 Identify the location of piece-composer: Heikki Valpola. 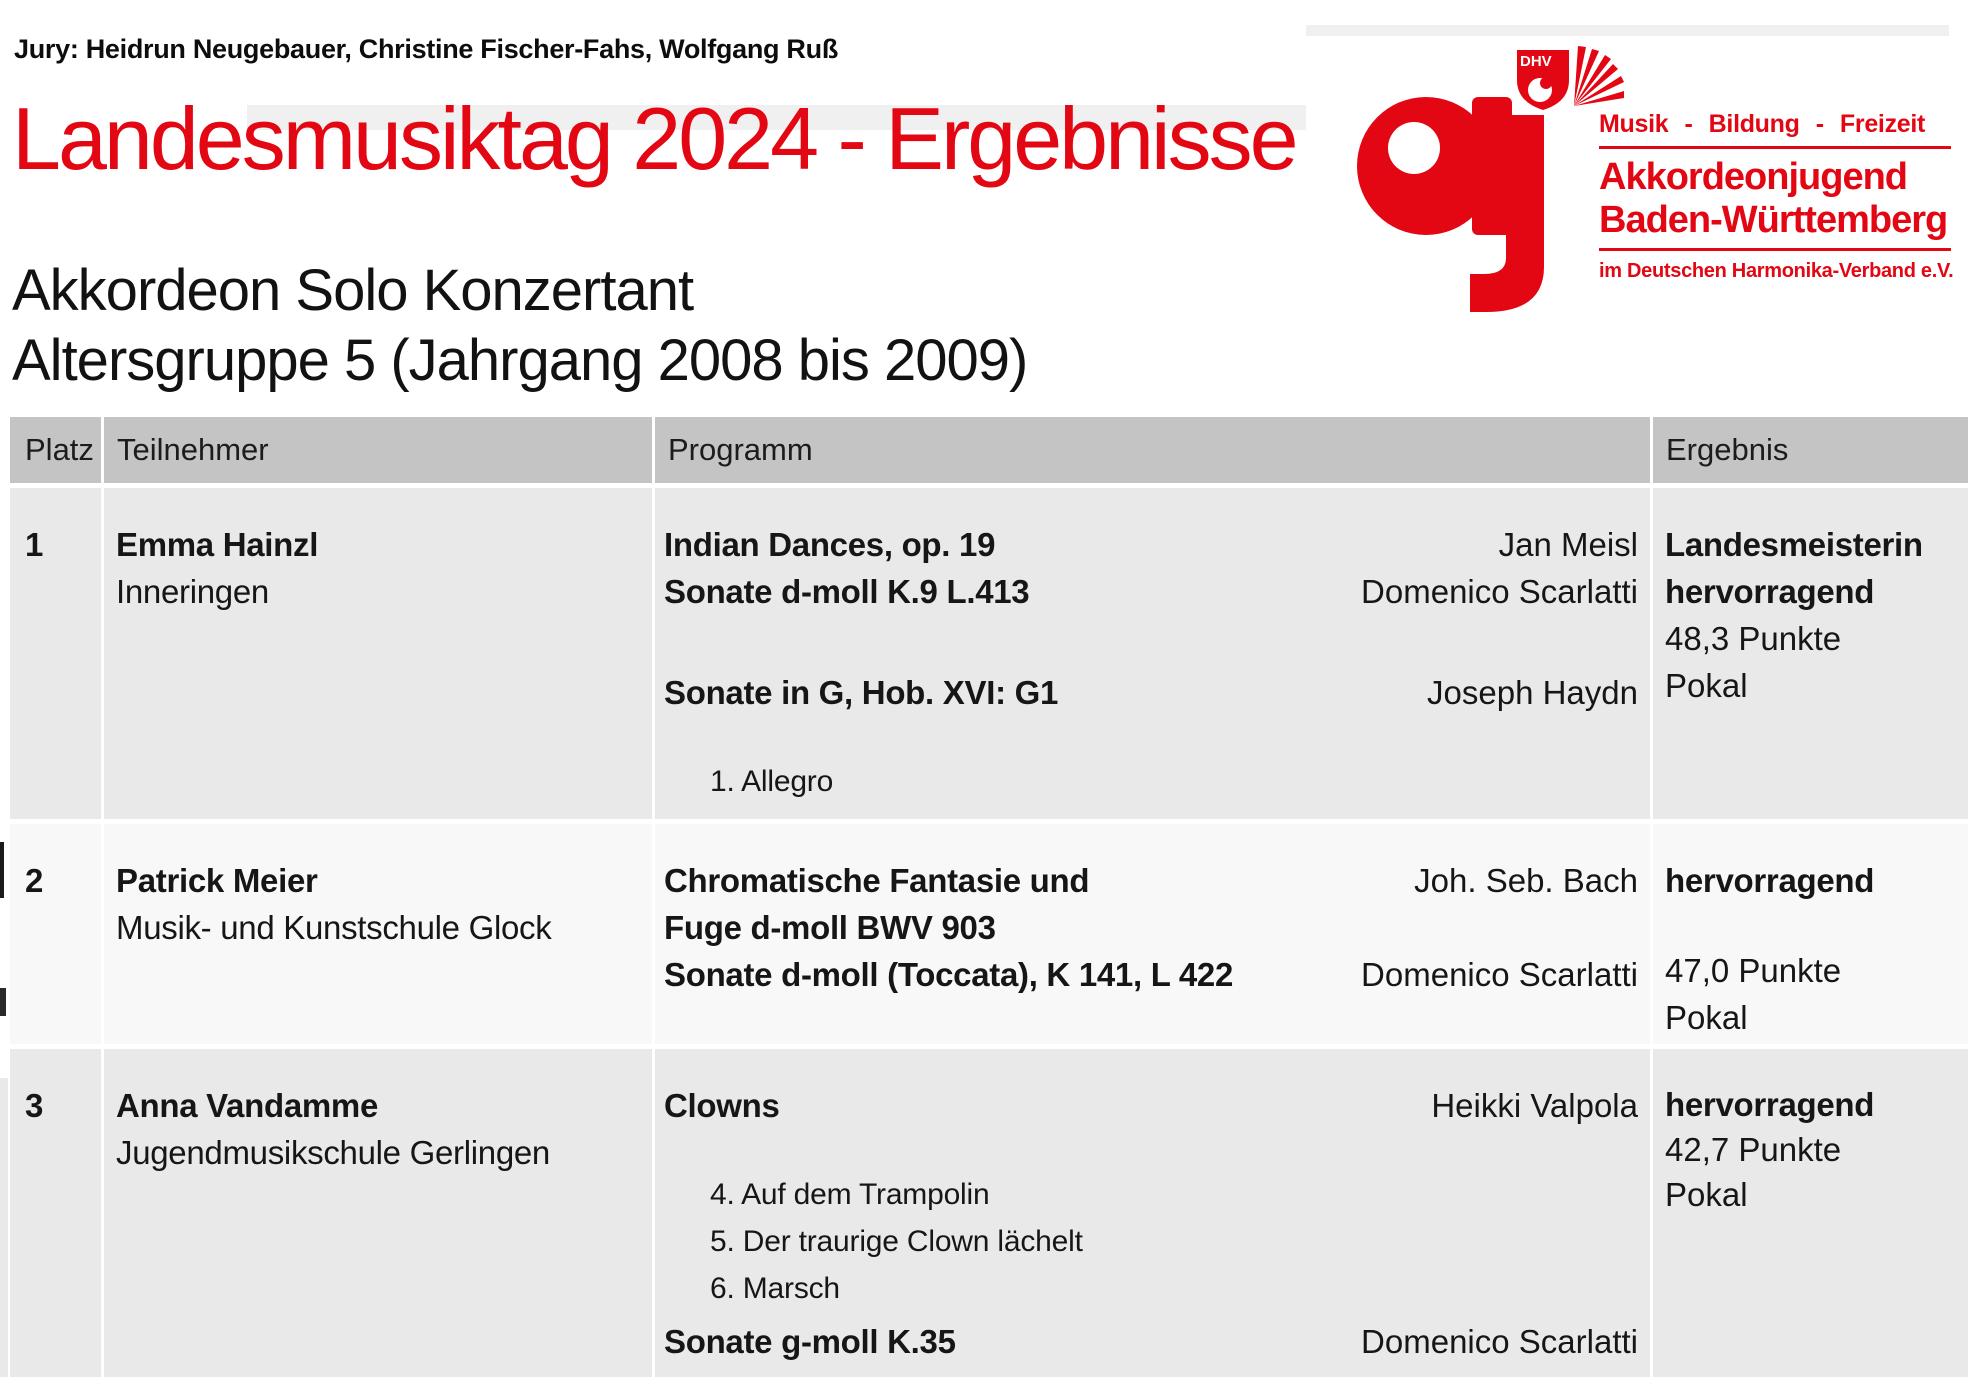
(1534, 1105).